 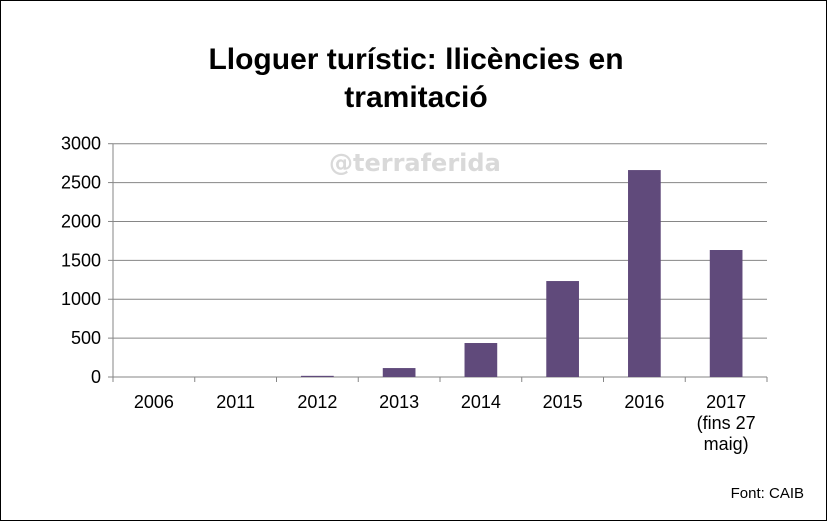 What do you see at coordinates (481, 360) in the screenshot?
I see `bar-2014` at bounding box center [481, 360].